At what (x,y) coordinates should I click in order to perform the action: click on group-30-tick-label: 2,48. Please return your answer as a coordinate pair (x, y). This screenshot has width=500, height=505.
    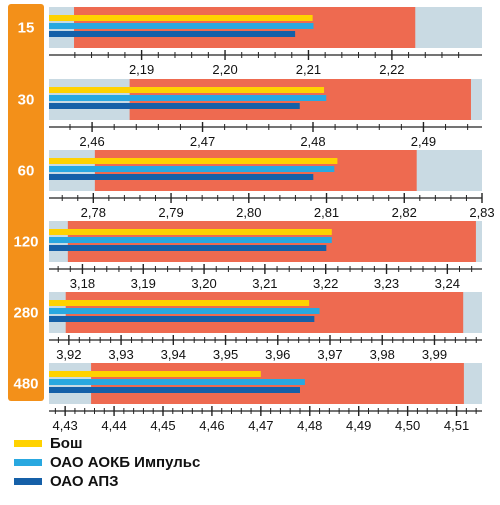
    Looking at the image, I should click on (312, 141).